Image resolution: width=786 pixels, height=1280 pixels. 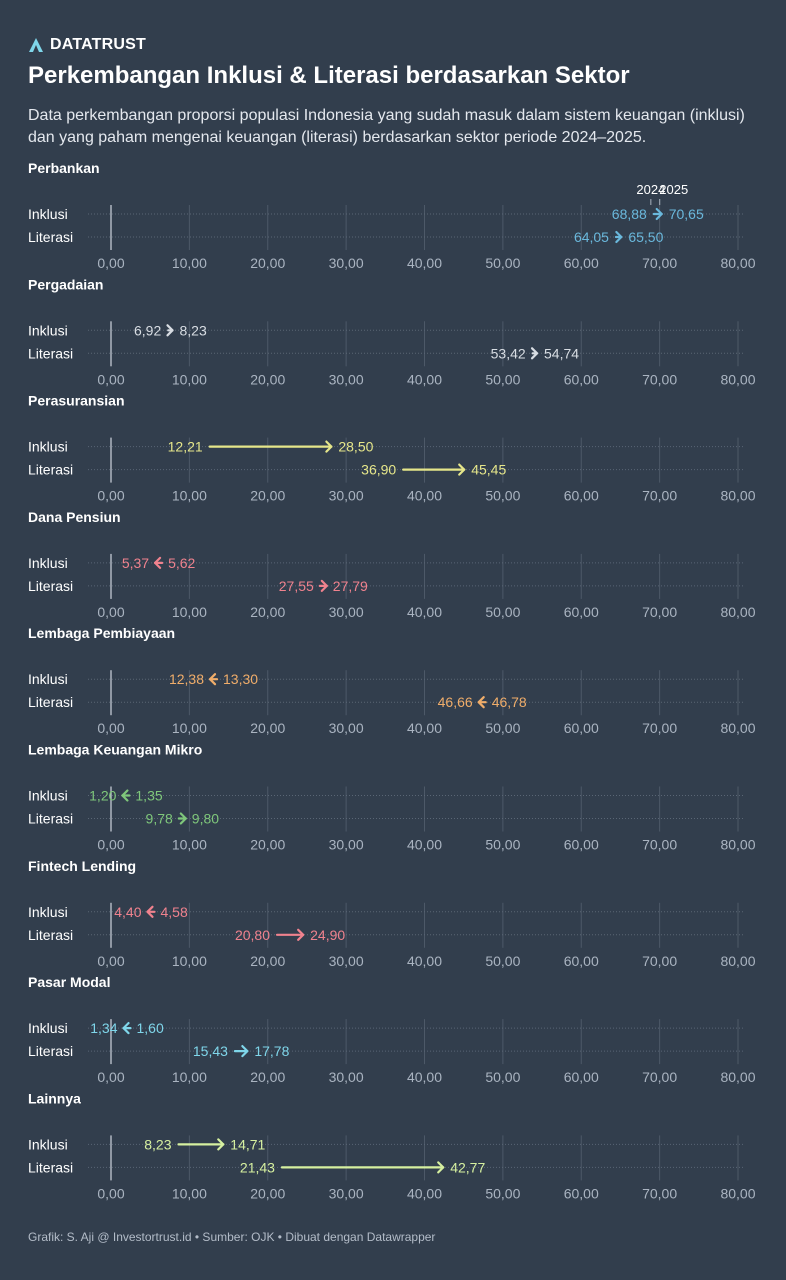 I want to click on panel-title: Lembaga Keuangan Mikro, so click(x=115, y=750).